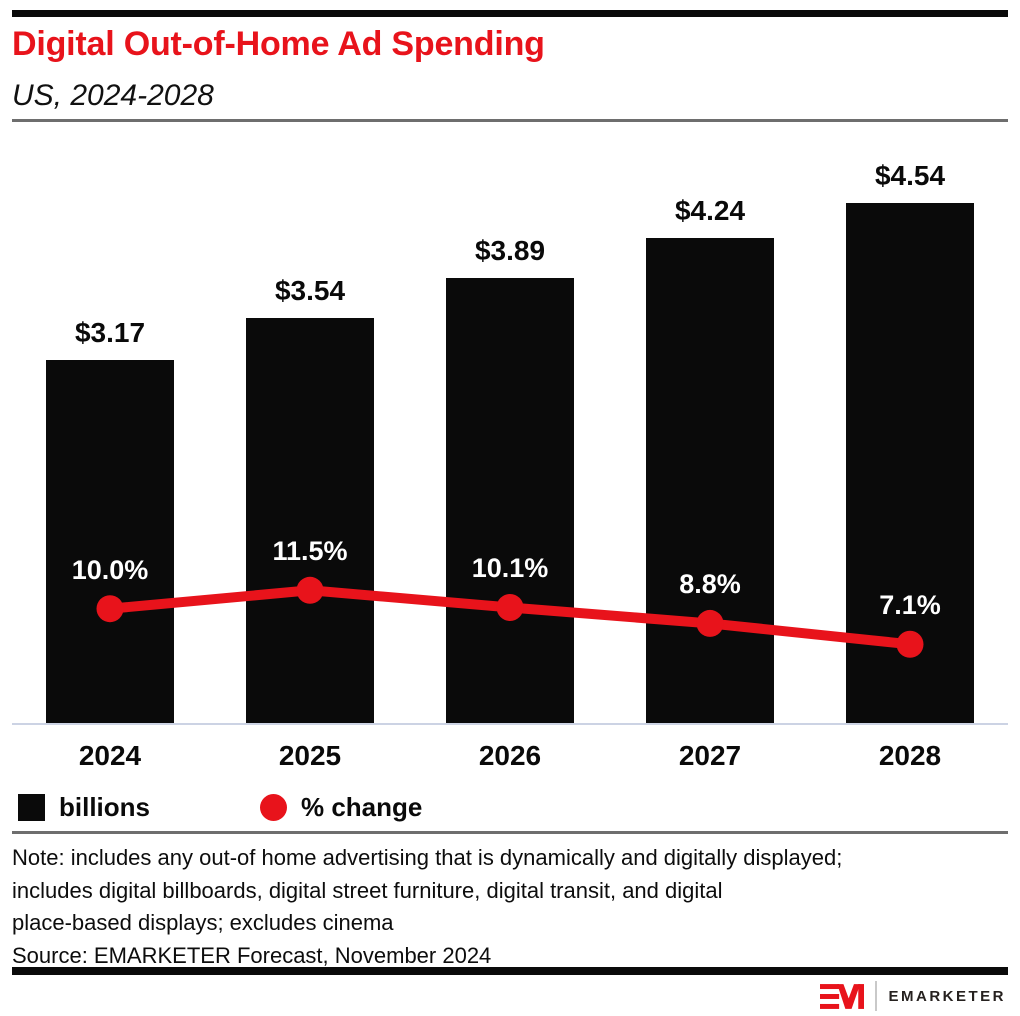 Image resolution: width=1020 pixels, height=1016 pixels. Describe the element at coordinates (510, 832) in the screenshot. I see `legend-divider` at that location.